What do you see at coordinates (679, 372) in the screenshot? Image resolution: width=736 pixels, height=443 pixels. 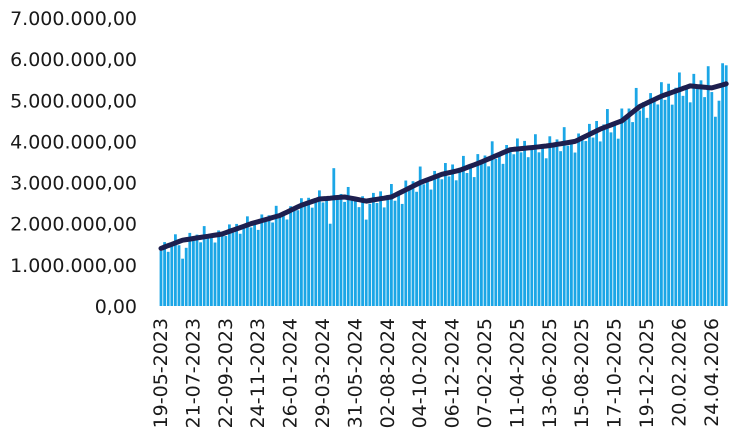 I see `x-tick-label: 20.02.2026` at bounding box center [679, 372].